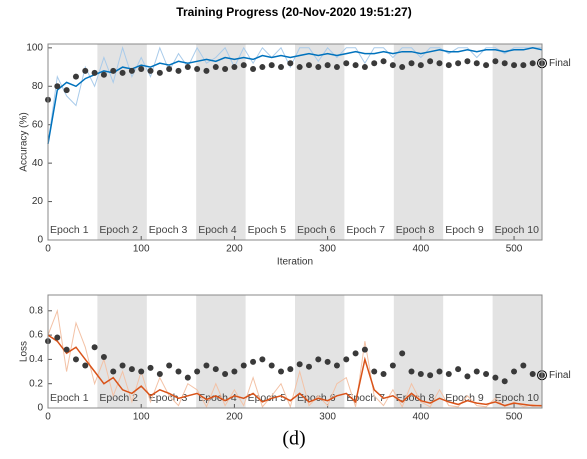 The height and width of the screenshot is (459, 587). Describe the element at coordinates (168, 398) in the screenshot. I see `epoch-label: Epoch 3` at that location.